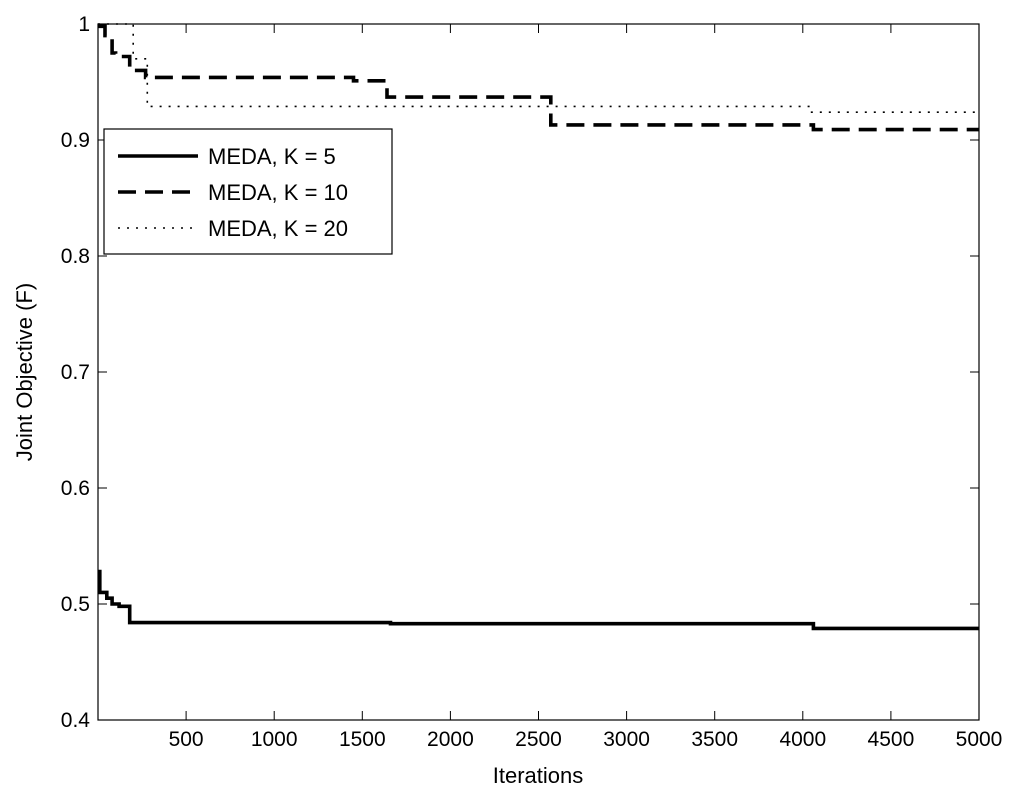 The width and height of the screenshot is (1024, 801). Describe the element at coordinates (979, 739) in the screenshot. I see `x-tick-label: 5000` at that location.